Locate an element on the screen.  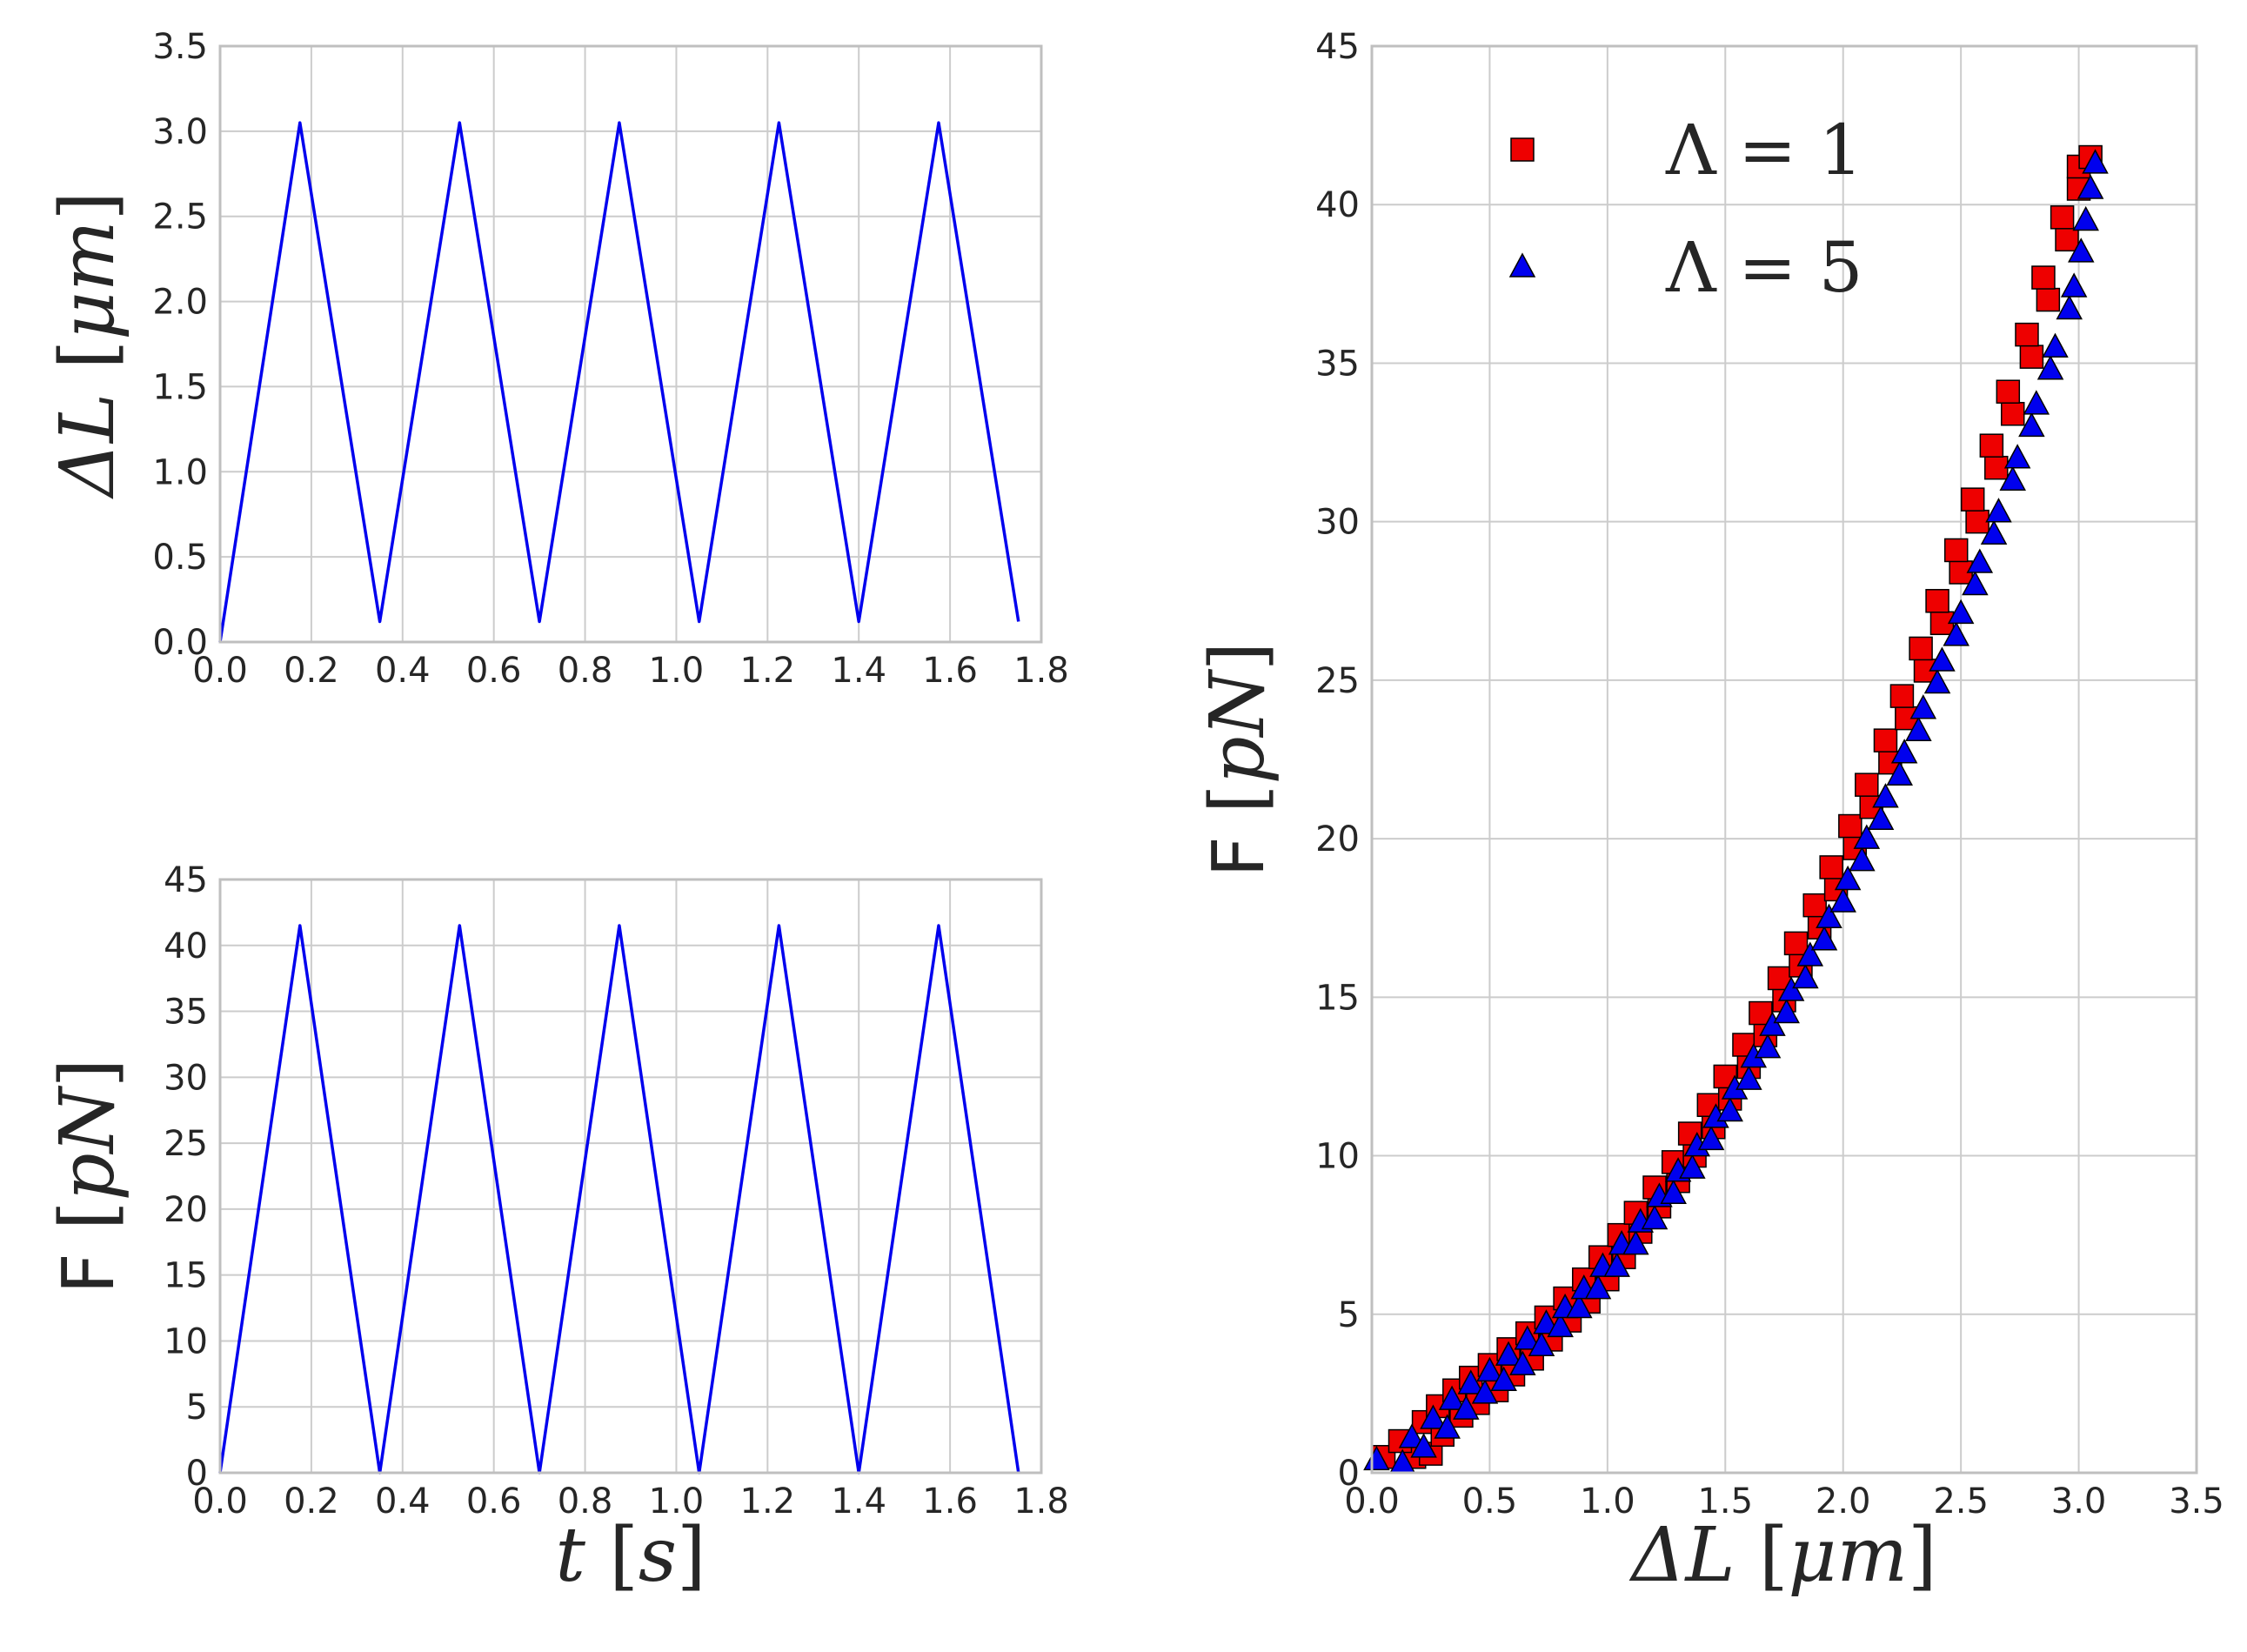
y-axis-label: F [pN] is located at coordinates (1237, 760).